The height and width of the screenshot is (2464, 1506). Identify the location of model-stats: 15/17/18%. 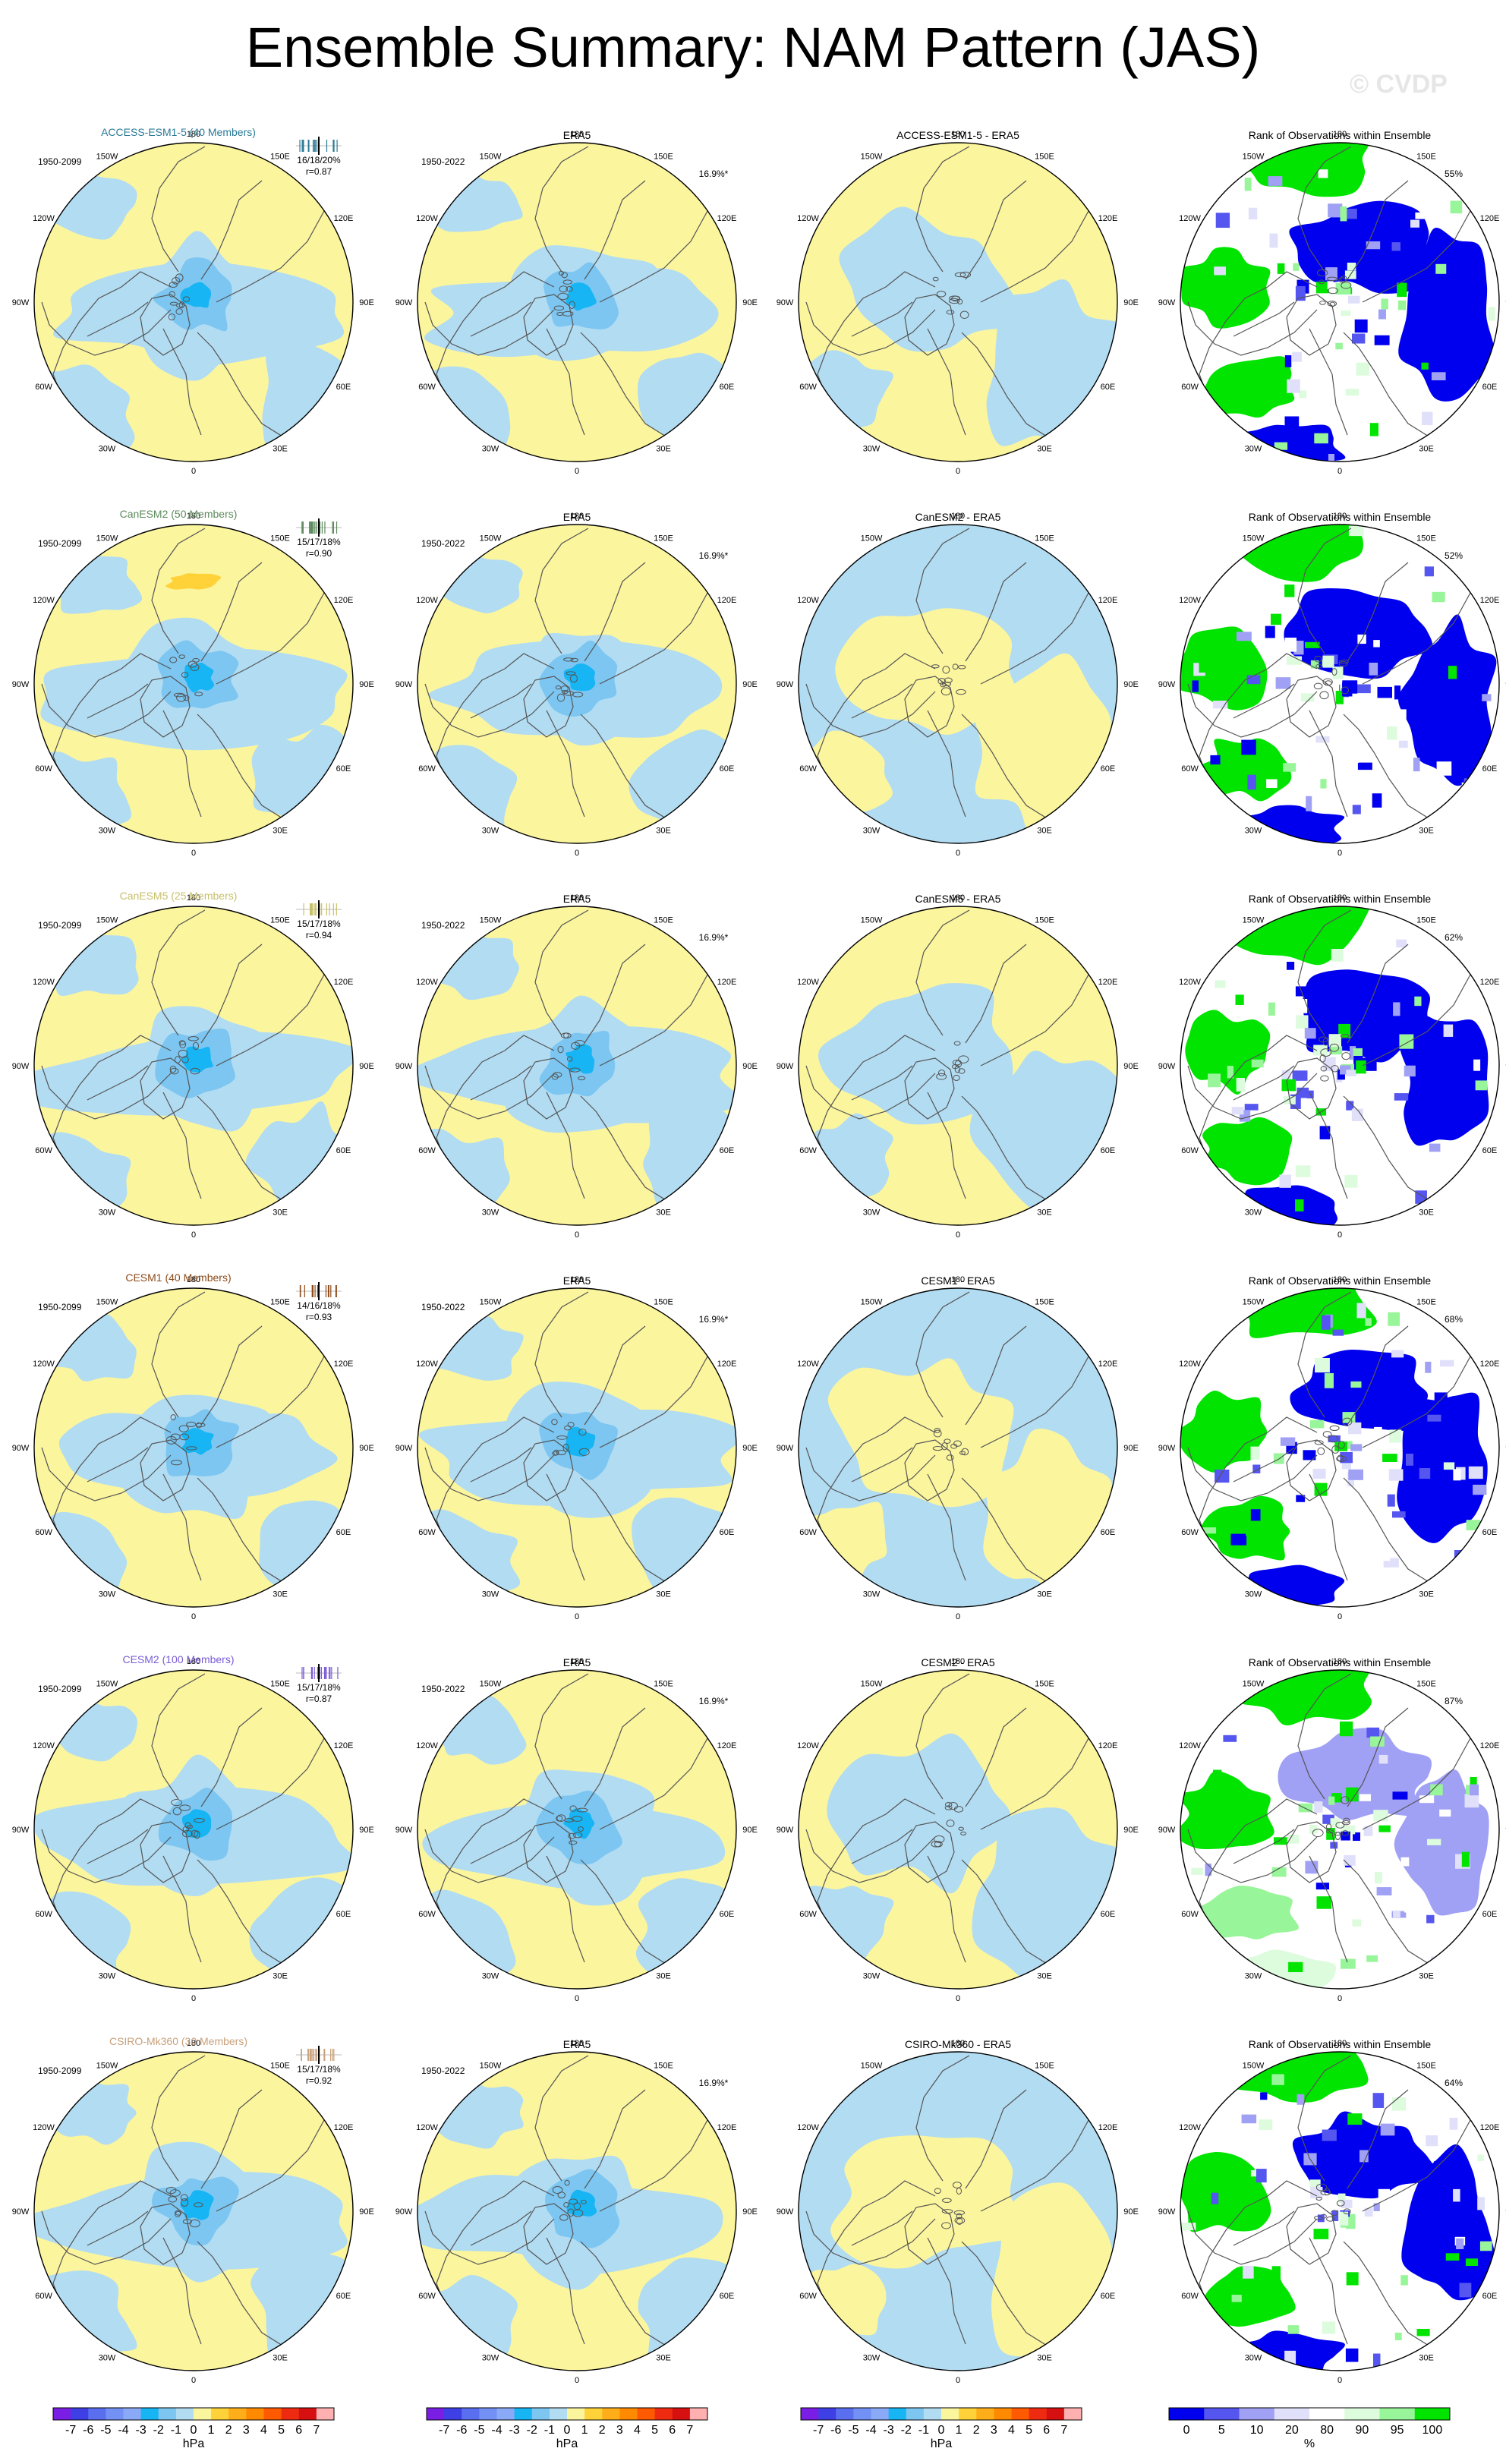
(319, 2069).